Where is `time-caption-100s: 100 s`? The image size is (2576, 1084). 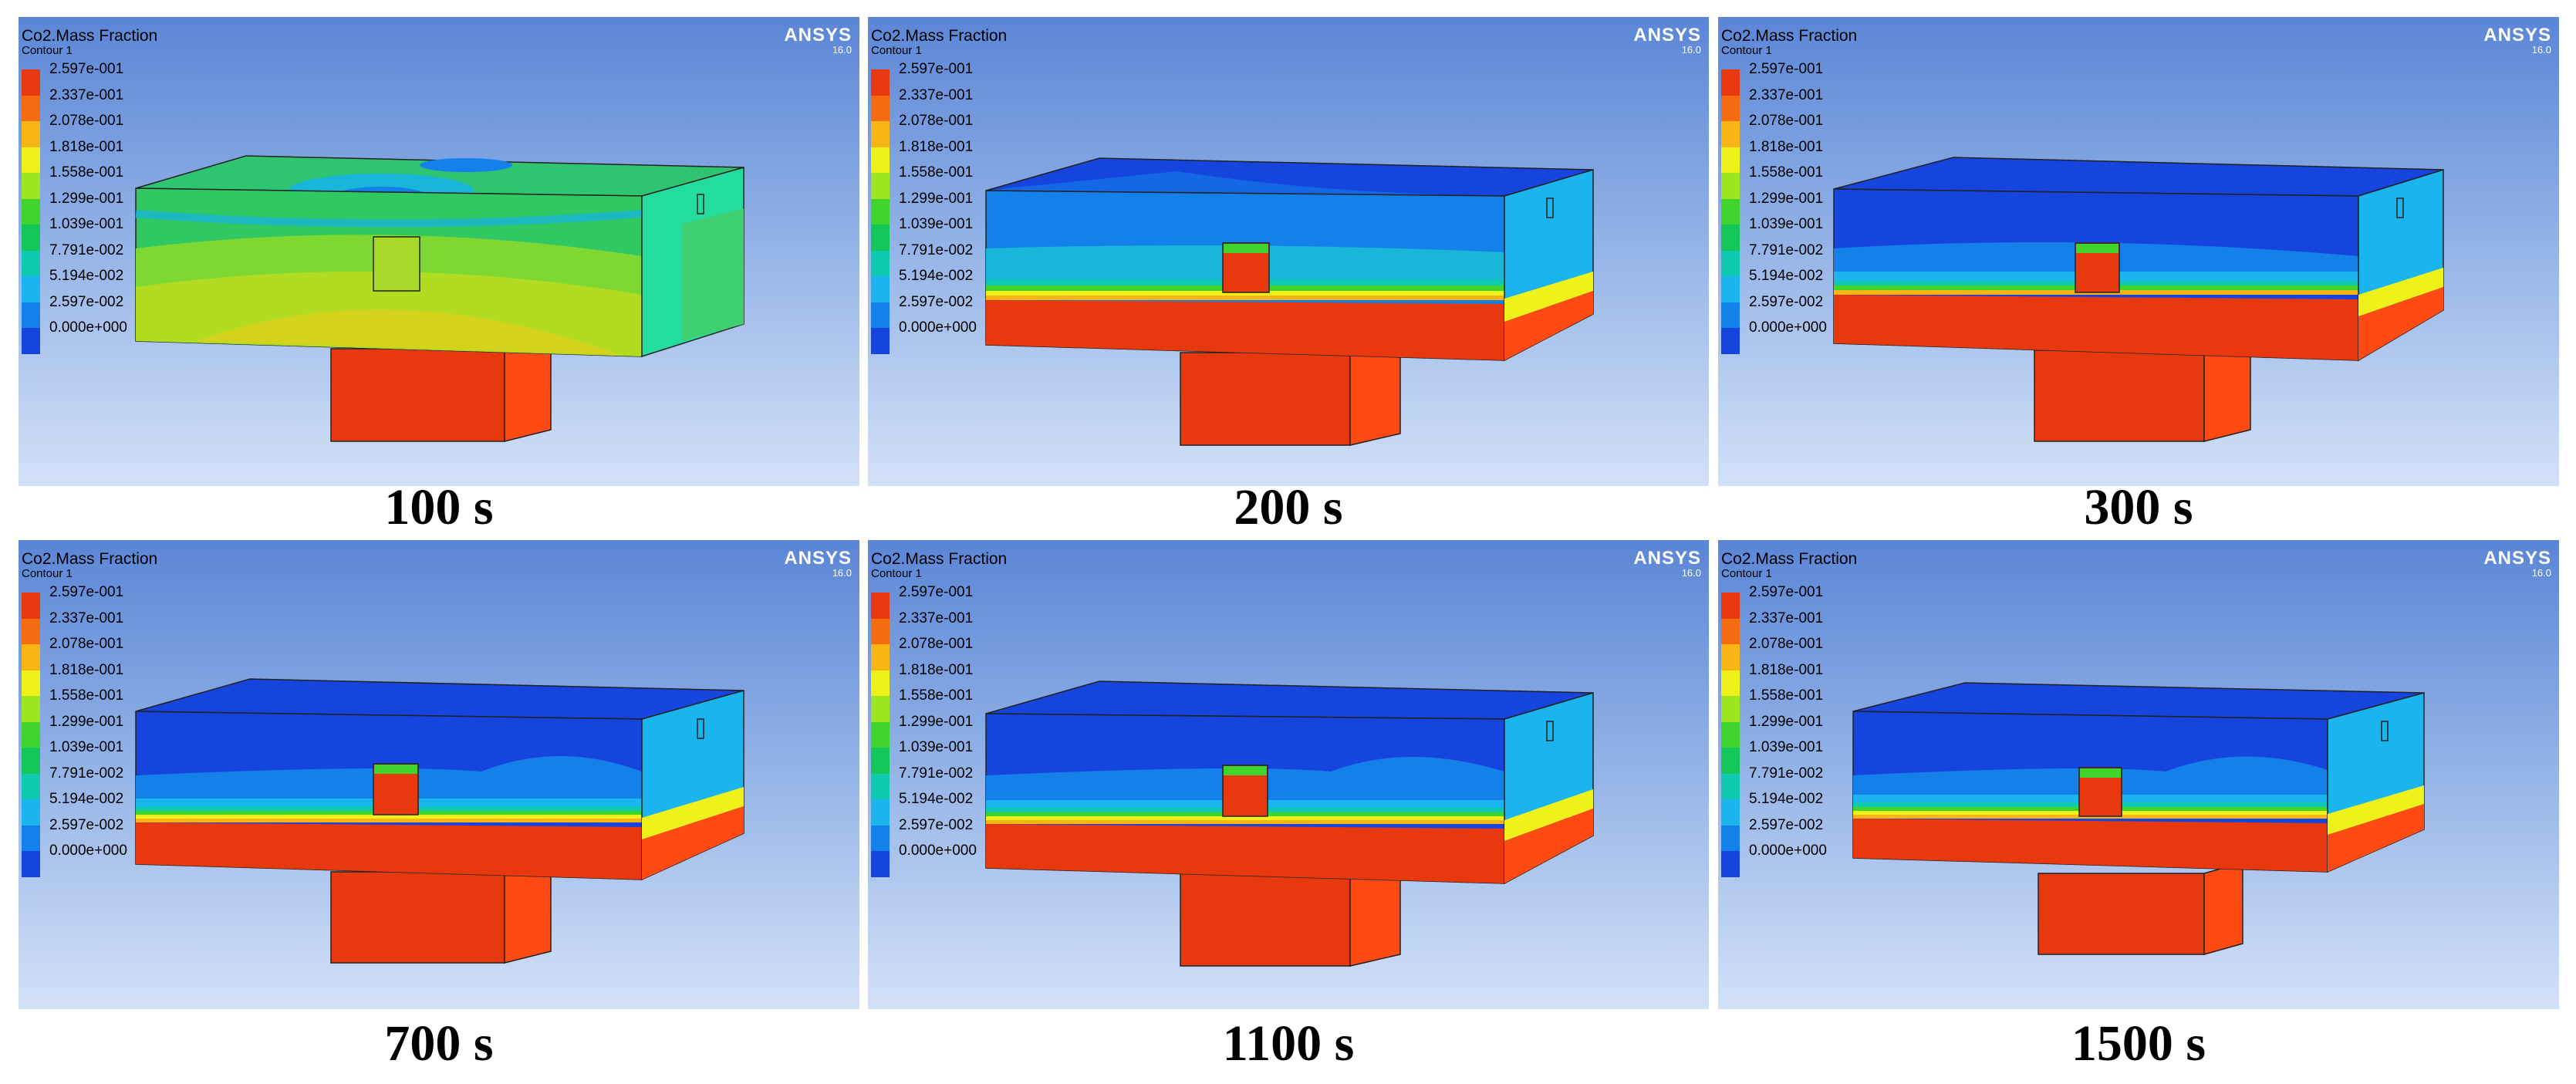
time-caption-100s: 100 s is located at coordinates (439, 507).